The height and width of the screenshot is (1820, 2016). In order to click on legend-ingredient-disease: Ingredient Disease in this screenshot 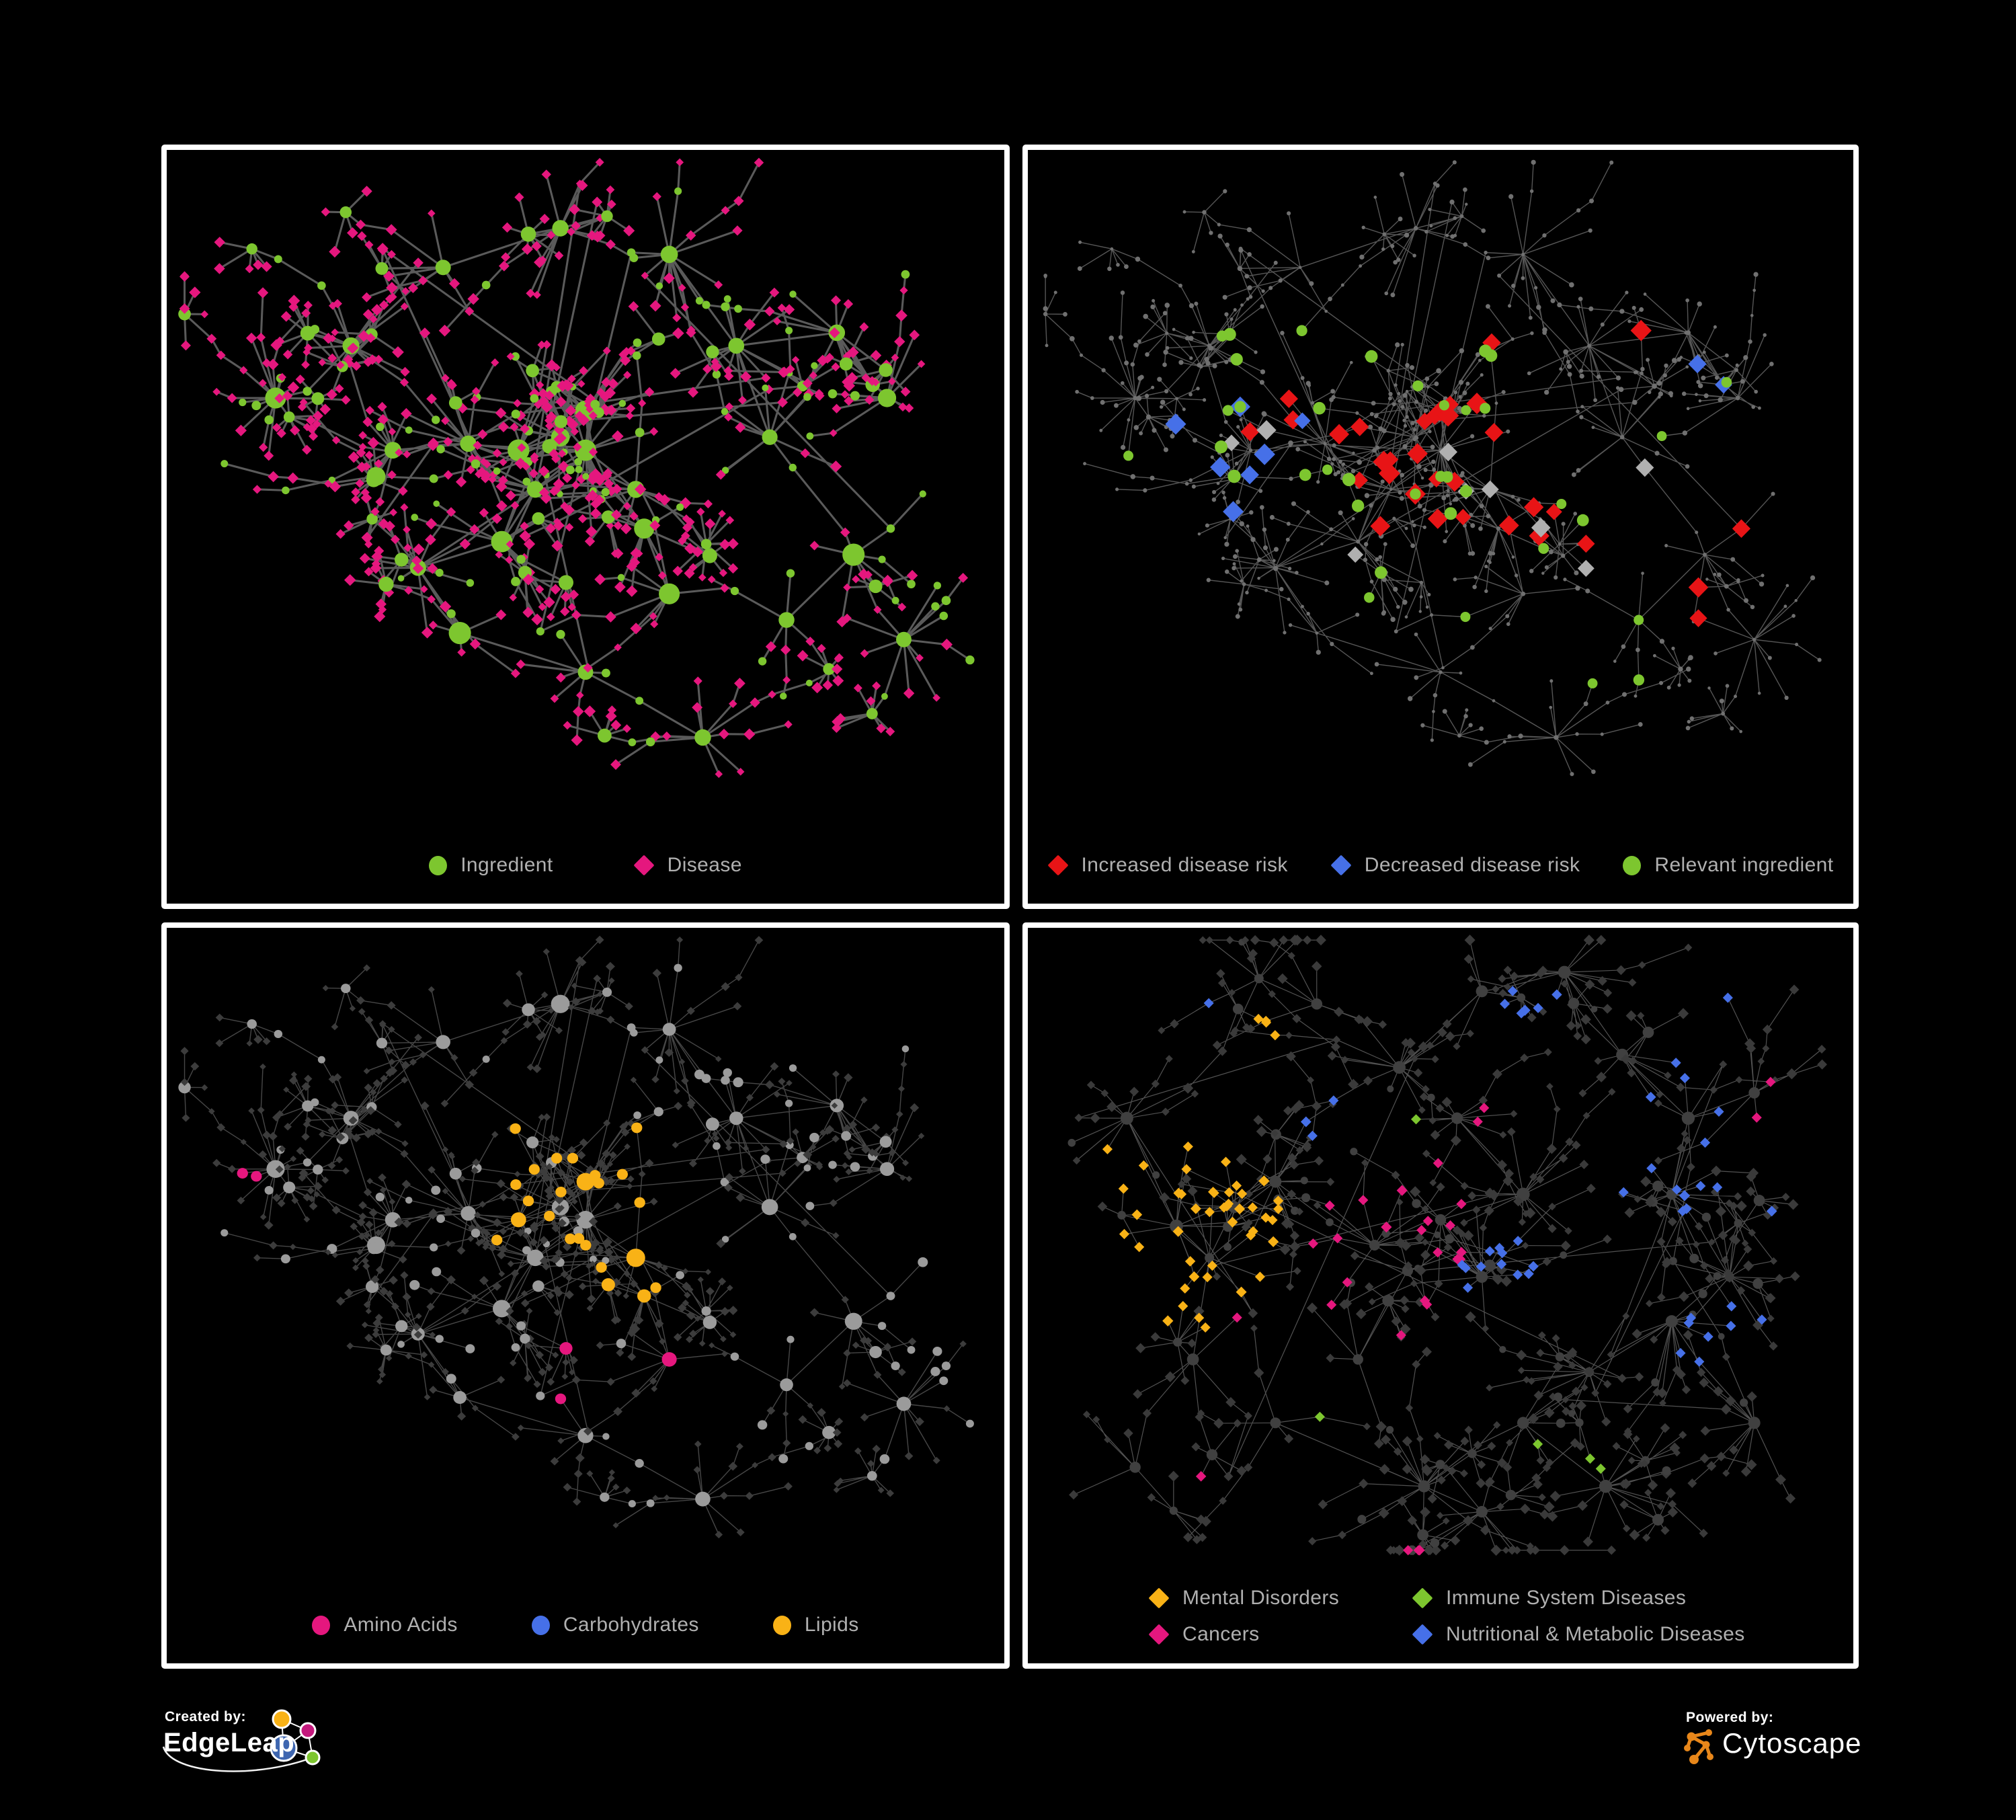, I will do `click(585, 865)`.